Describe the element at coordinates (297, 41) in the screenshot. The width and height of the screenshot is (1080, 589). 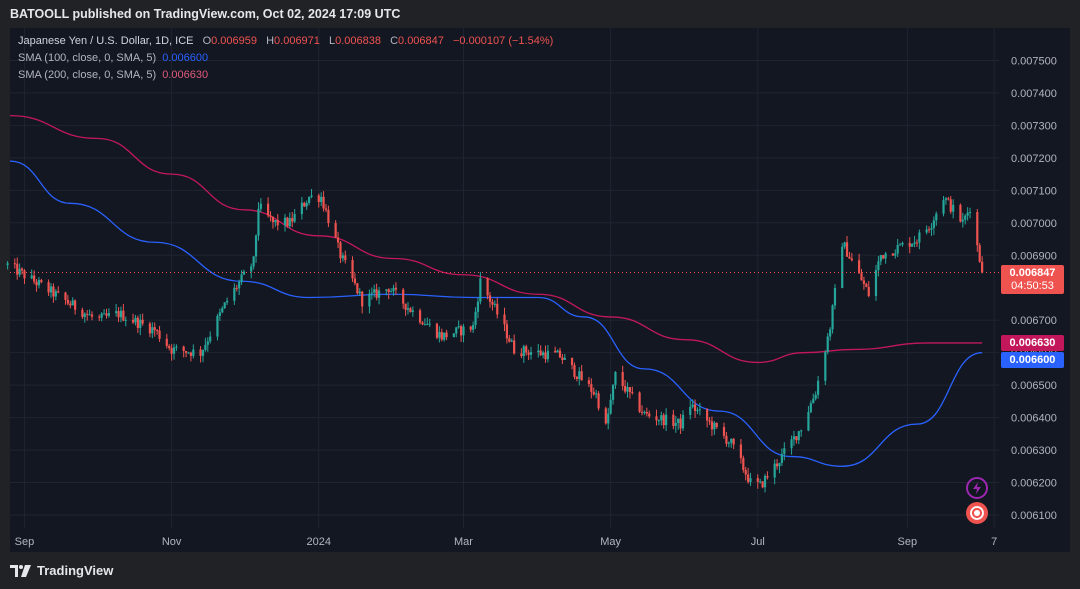
I see `legend-h-value: 0.006971` at that location.